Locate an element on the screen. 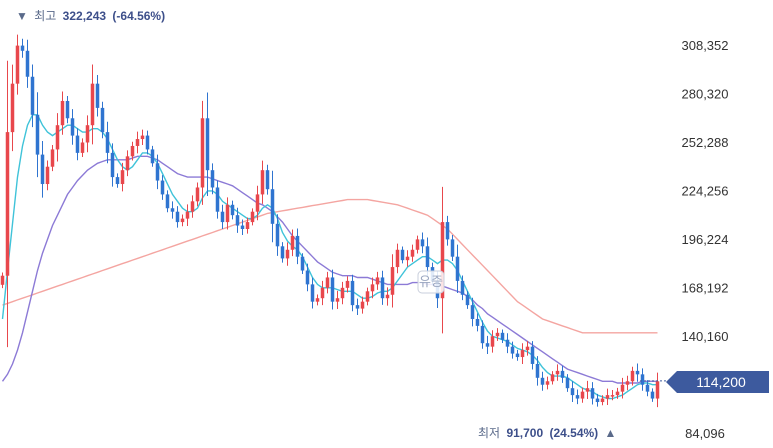 The image size is (773, 448). y-tick-label-7: 84,096 is located at coordinates (705, 433).